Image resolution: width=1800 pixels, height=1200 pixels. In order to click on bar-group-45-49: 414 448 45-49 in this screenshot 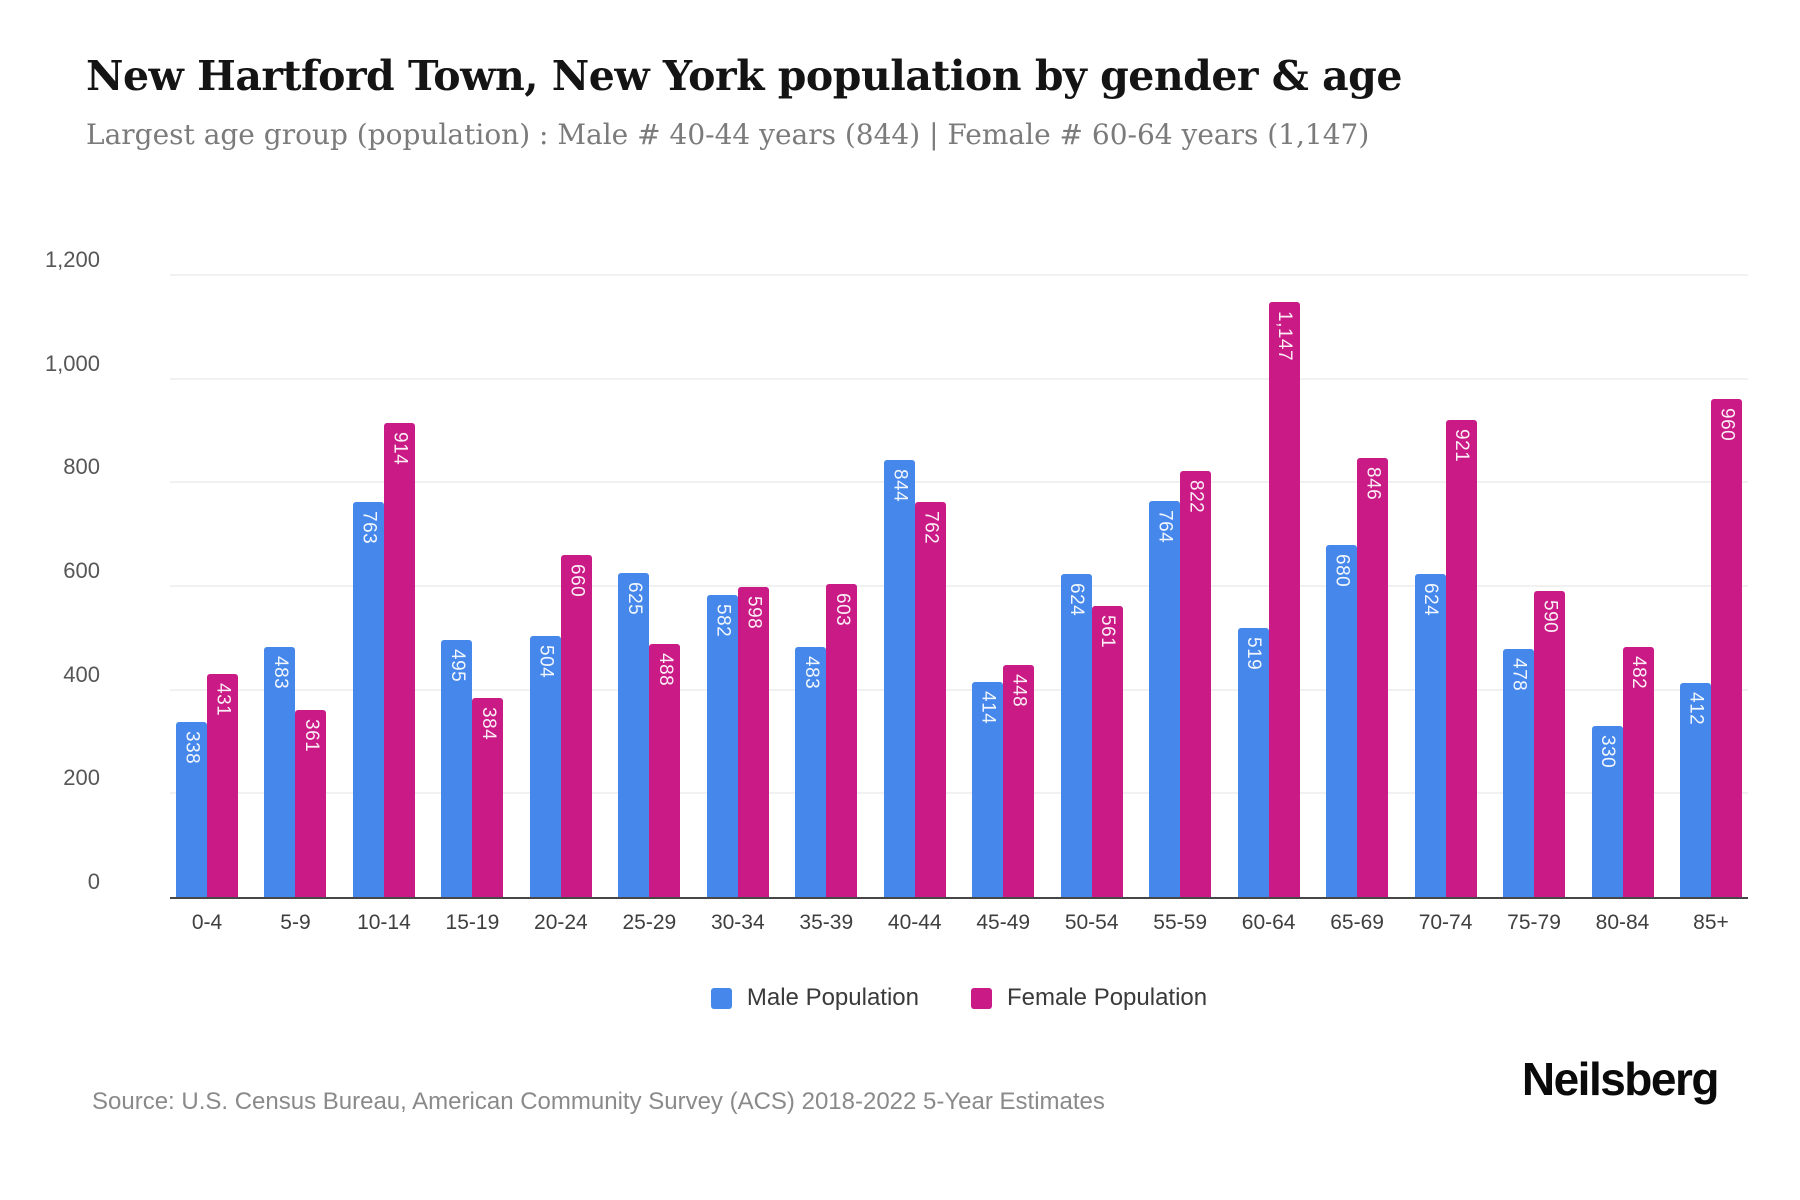, I will do `click(1003, 604)`.